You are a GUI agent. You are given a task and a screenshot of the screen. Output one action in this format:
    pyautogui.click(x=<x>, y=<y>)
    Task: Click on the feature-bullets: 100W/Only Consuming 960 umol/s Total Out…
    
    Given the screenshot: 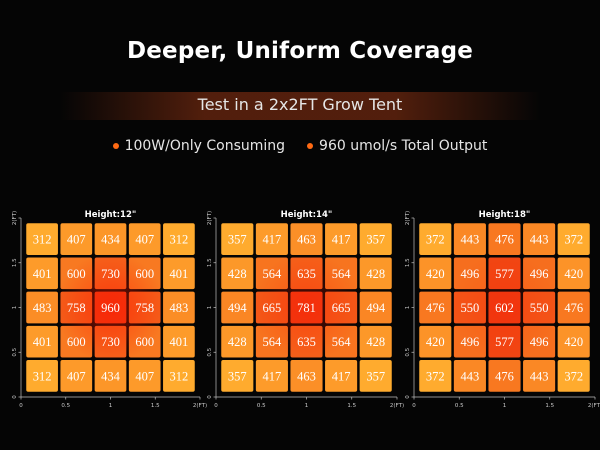 What is the action you would take?
    pyautogui.click(x=300, y=146)
    